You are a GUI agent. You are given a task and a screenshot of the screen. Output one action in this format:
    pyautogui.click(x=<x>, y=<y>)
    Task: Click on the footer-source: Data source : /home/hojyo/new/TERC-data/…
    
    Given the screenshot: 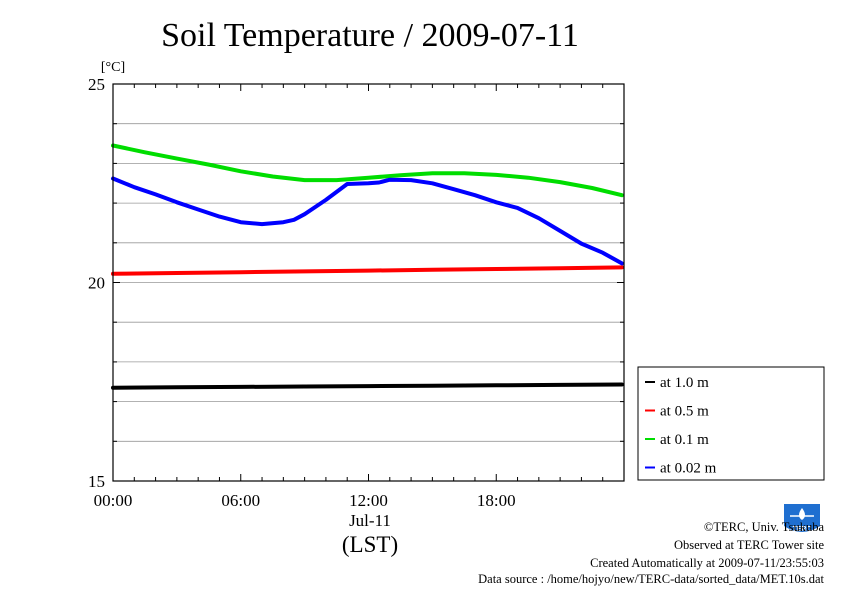 What is the action you would take?
    pyautogui.click(x=651, y=579)
    